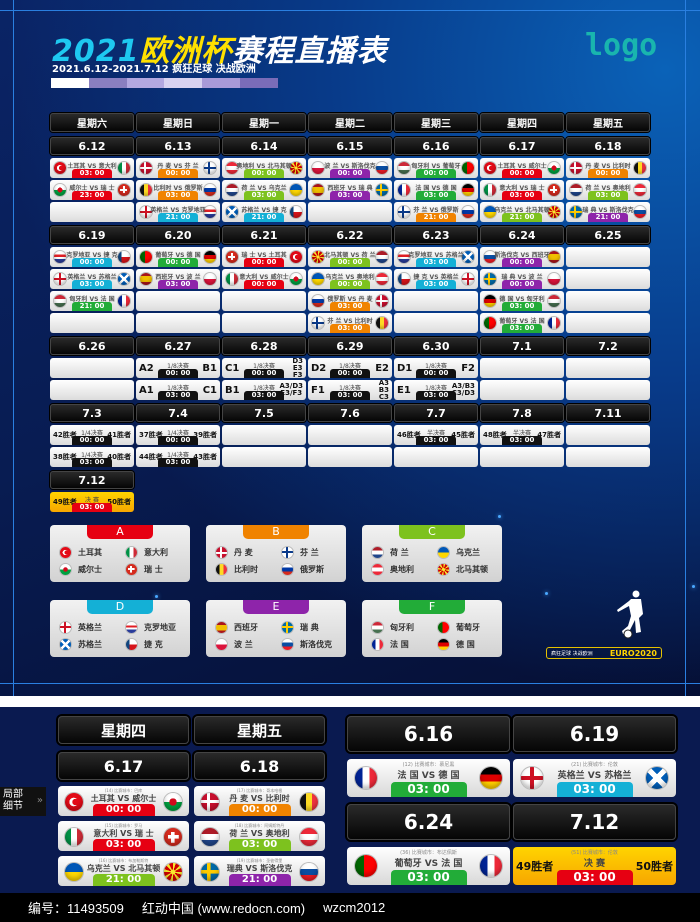  What do you see at coordinates (92, 257) in the screenshot?
I see `match-card: 克罗地亚 VS 捷 克 00: 00` at bounding box center [92, 257].